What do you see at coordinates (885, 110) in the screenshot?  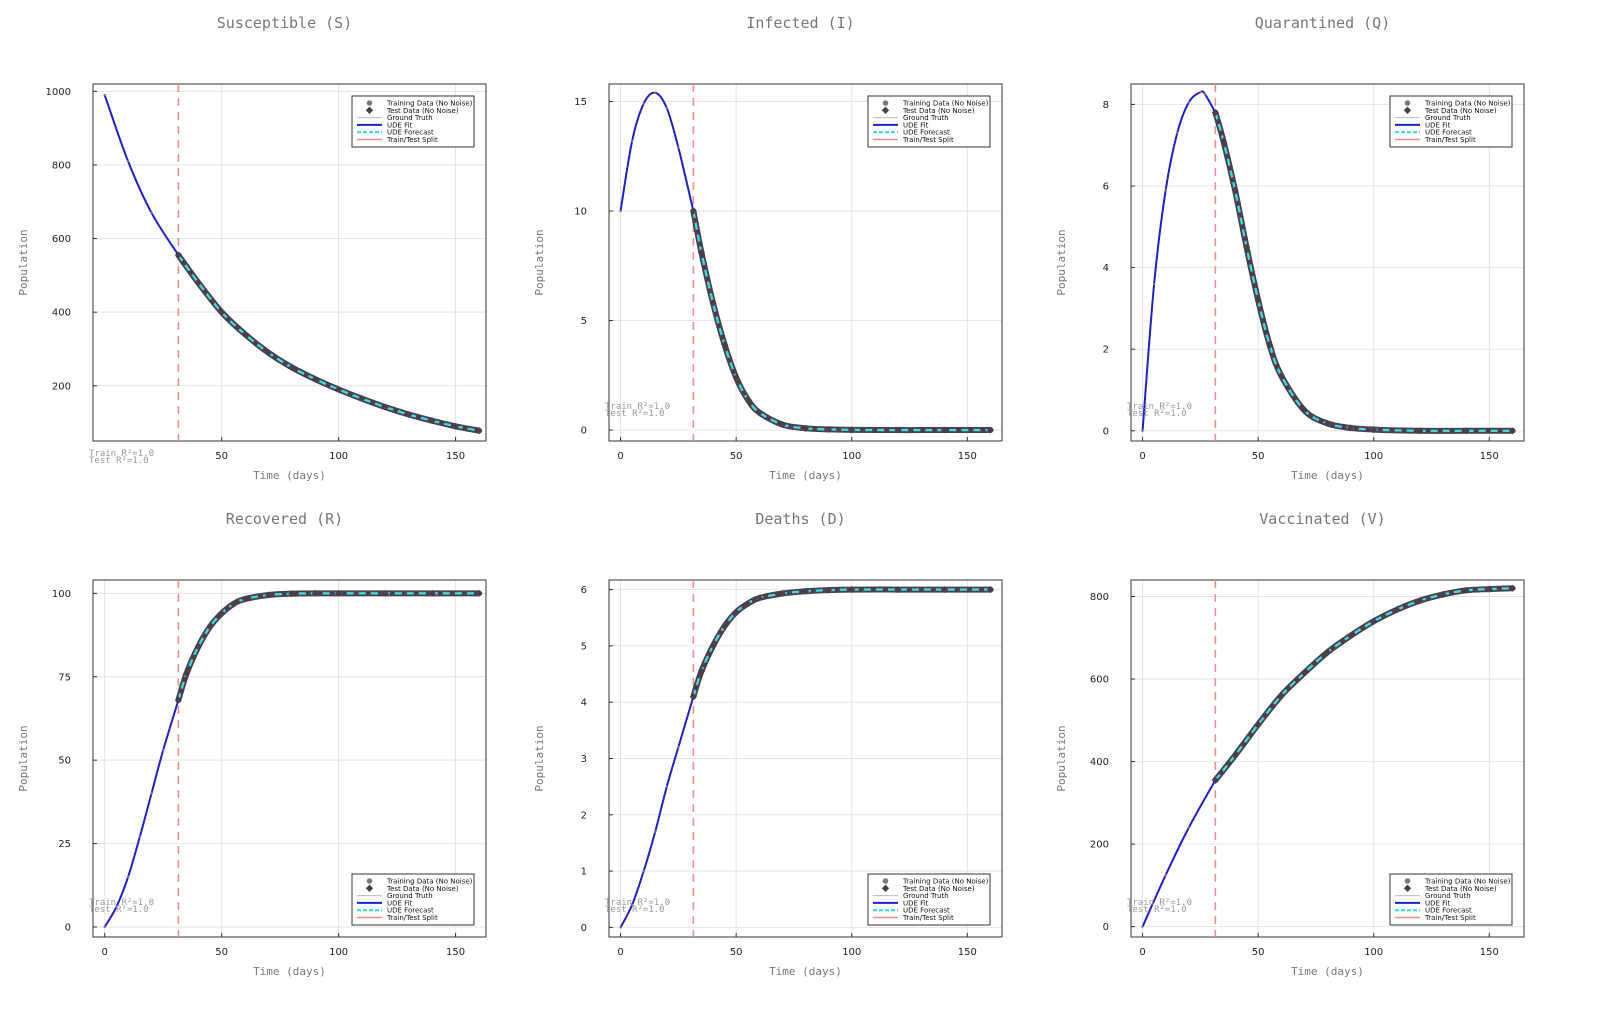 I see `legend-key-test` at bounding box center [885, 110].